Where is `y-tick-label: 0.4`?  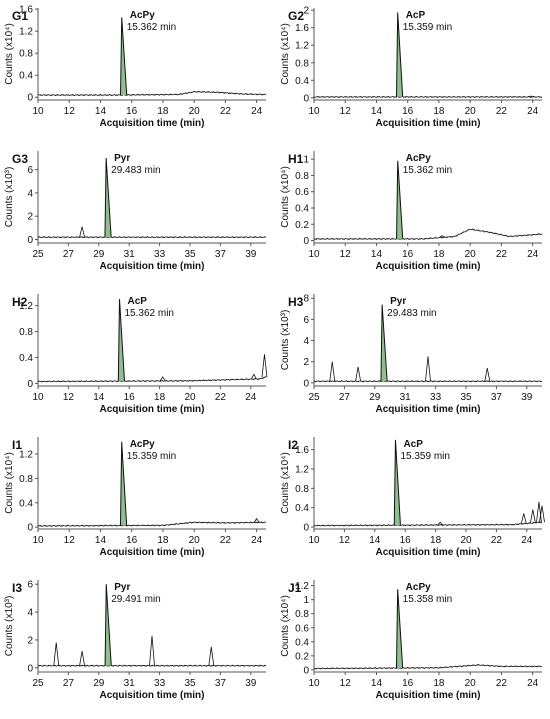 y-tick-label: 0.4 is located at coordinates (302, 508).